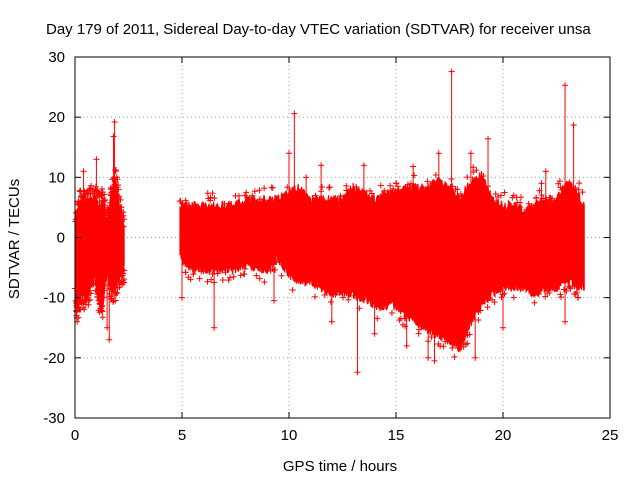  Describe the element at coordinates (610, 435) in the screenshot. I see `x-tick-label: 25` at that location.